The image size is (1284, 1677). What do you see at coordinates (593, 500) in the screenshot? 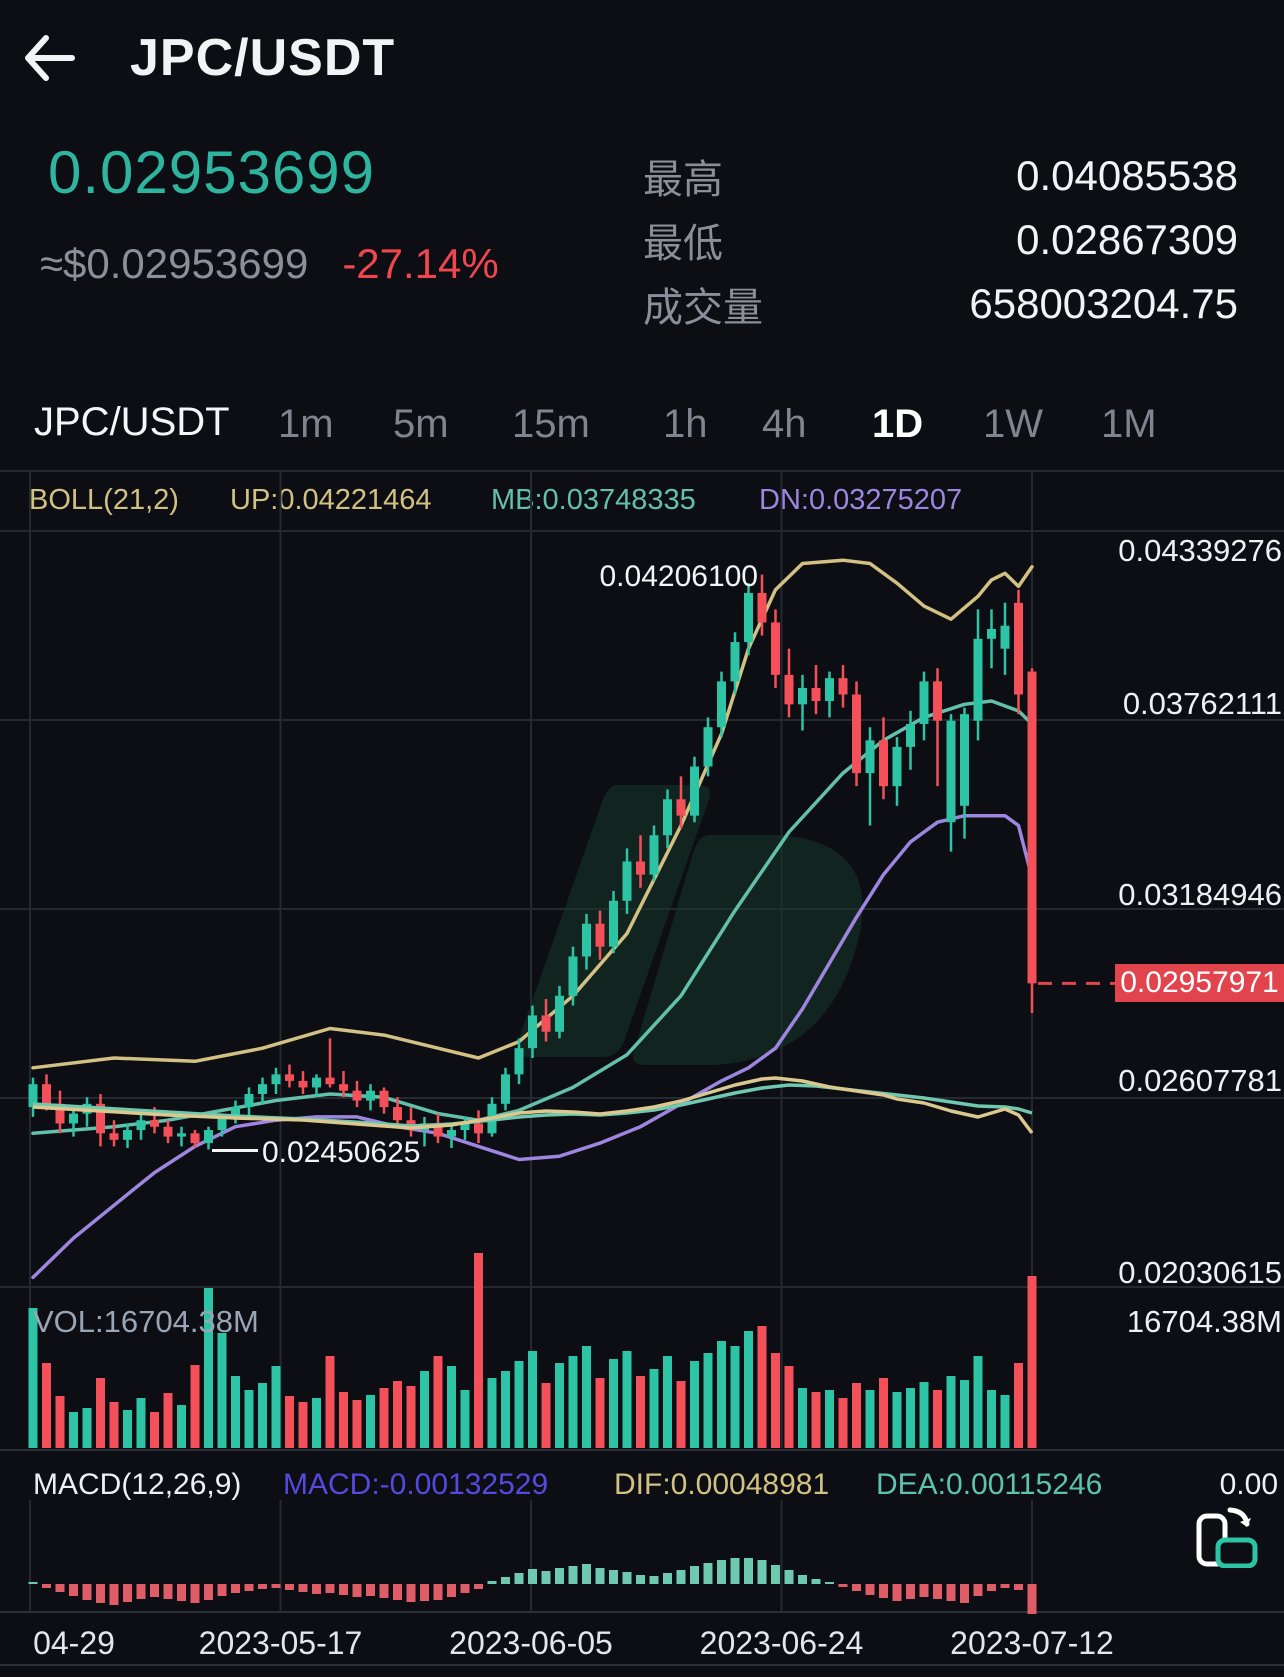
I see `boll-mb-value: MB:0.03748335` at bounding box center [593, 500].